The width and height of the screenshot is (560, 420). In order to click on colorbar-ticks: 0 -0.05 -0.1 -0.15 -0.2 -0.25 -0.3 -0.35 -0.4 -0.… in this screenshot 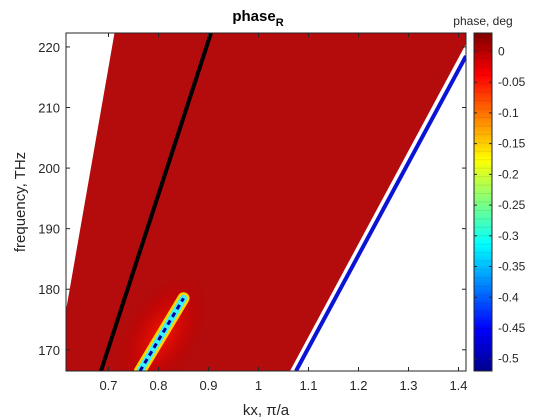, I will do `click(500, 205)`.